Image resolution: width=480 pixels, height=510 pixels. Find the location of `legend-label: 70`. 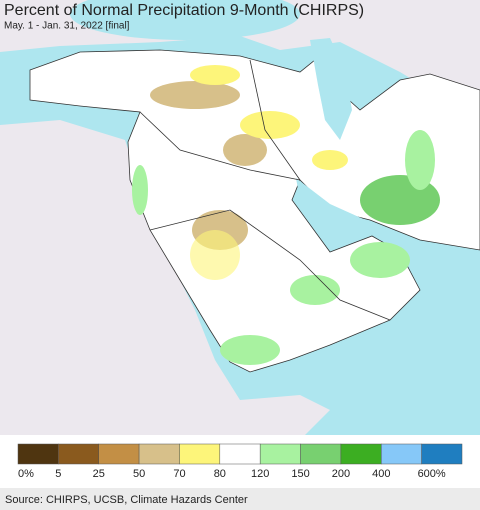

legend-label: 70 is located at coordinates (179, 474).